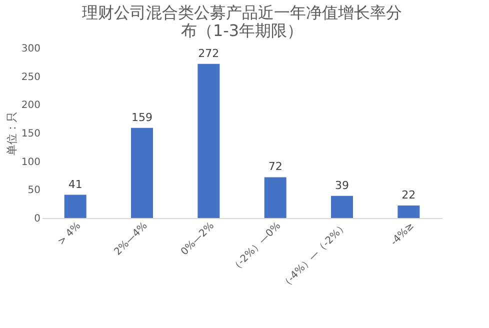  Describe the element at coordinates (75, 184) in the screenshot. I see `data-label: 41` at that location.